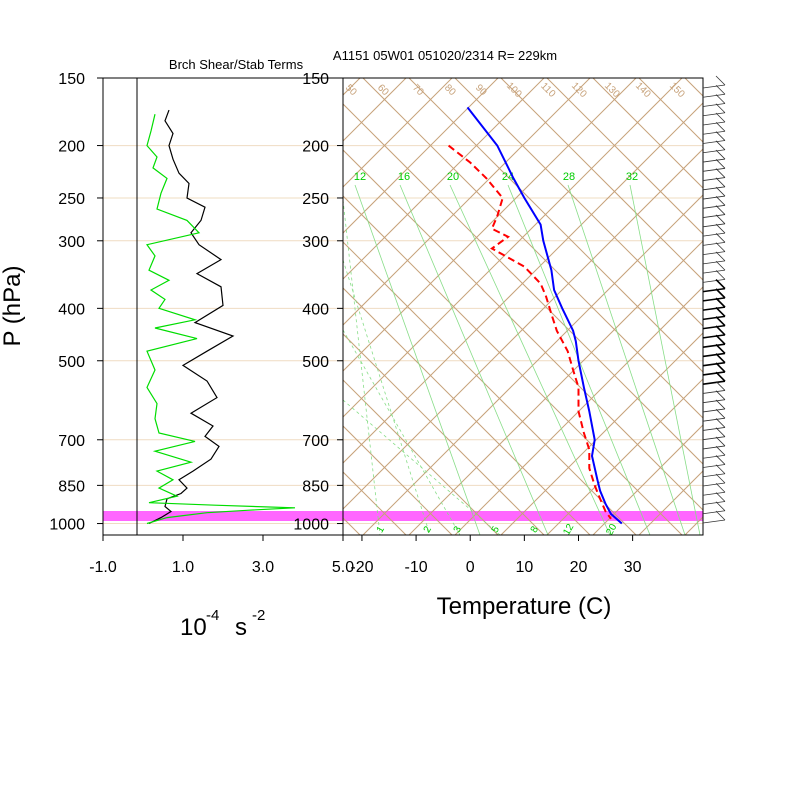 This screenshot has width=800, height=800. What do you see at coordinates (360, 177) in the screenshot?
I see `mixing-ratio-label: 12` at bounding box center [360, 177].